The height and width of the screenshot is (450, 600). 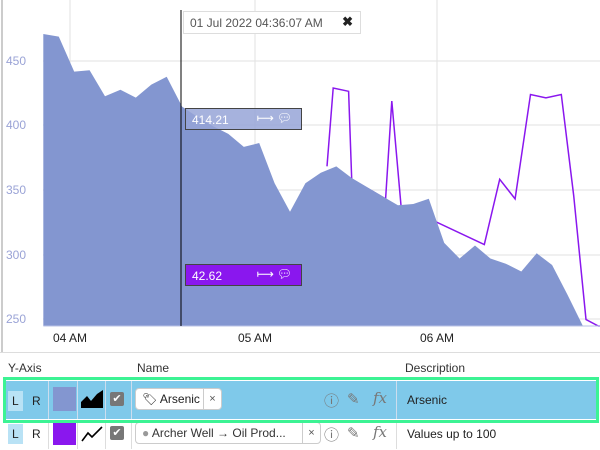 I want to click on header-name: Name, so click(x=153, y=368).